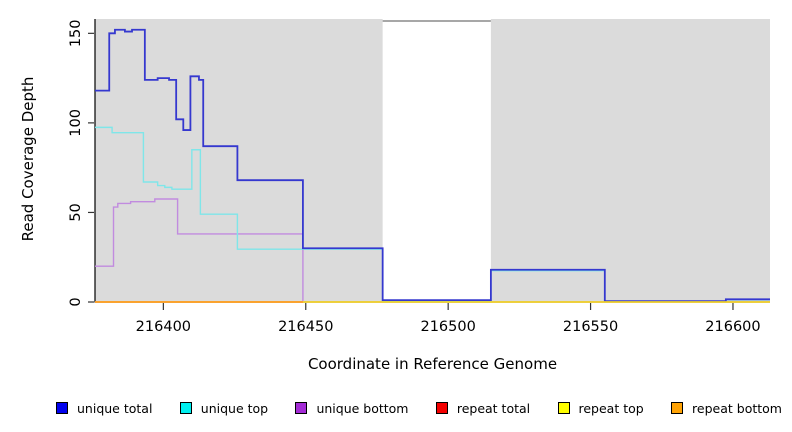 The image size is (792, 432). What do you see at coordinates (362, 408) in the screenshot?
I see `legend-label: unique bottom` at bounding box center [362, 408].